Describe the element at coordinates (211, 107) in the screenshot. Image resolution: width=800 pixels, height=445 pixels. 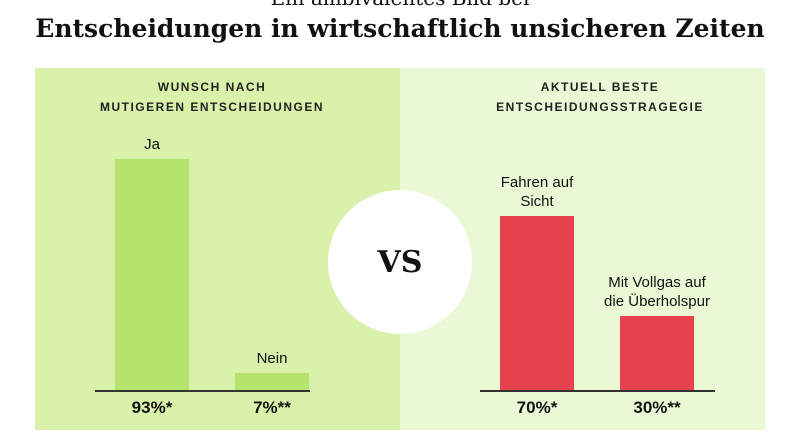
I see `chart-title: MUTIGEREN ENTSCHEIDUNGEN` at that location.